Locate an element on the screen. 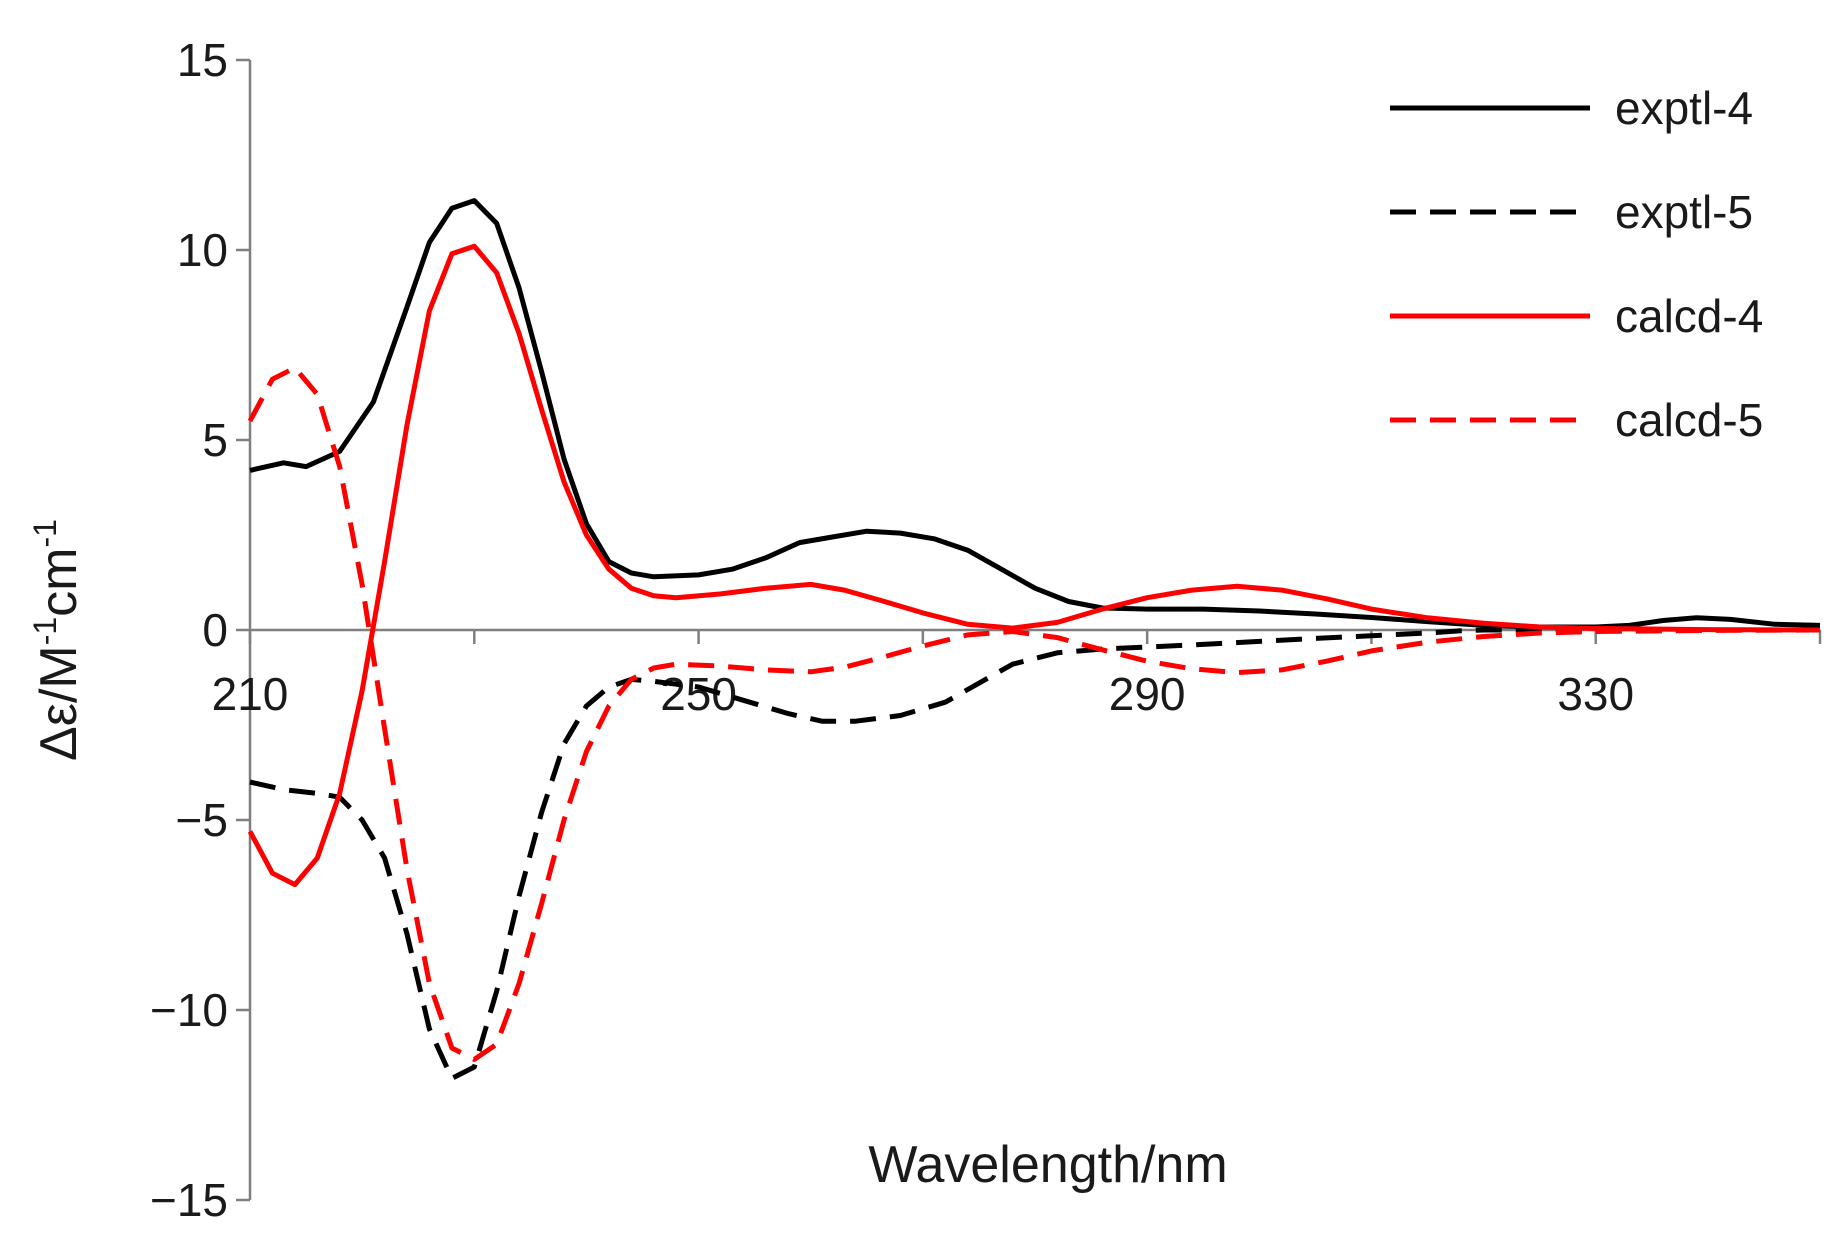 The image size is (1844, 1244). y-axis-title-main: Δε/M is located at coordinates (59, 703).